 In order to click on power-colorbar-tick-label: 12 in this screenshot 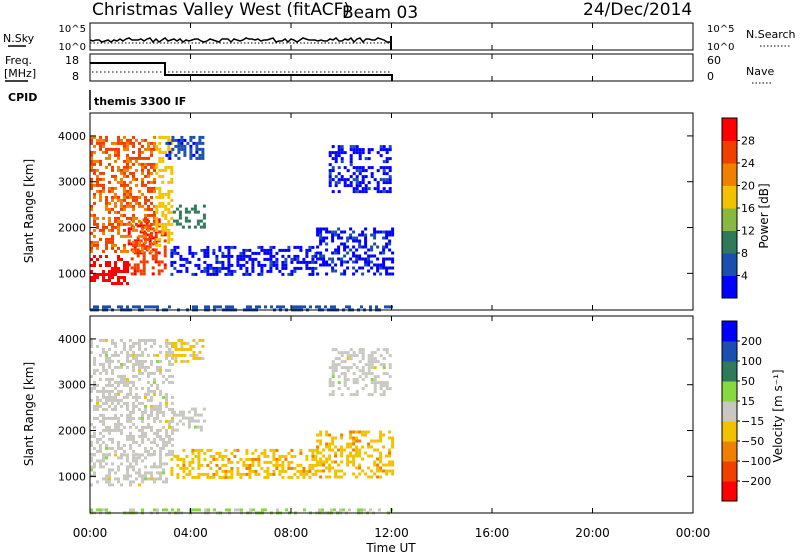, I will do `click(748, 231)`.